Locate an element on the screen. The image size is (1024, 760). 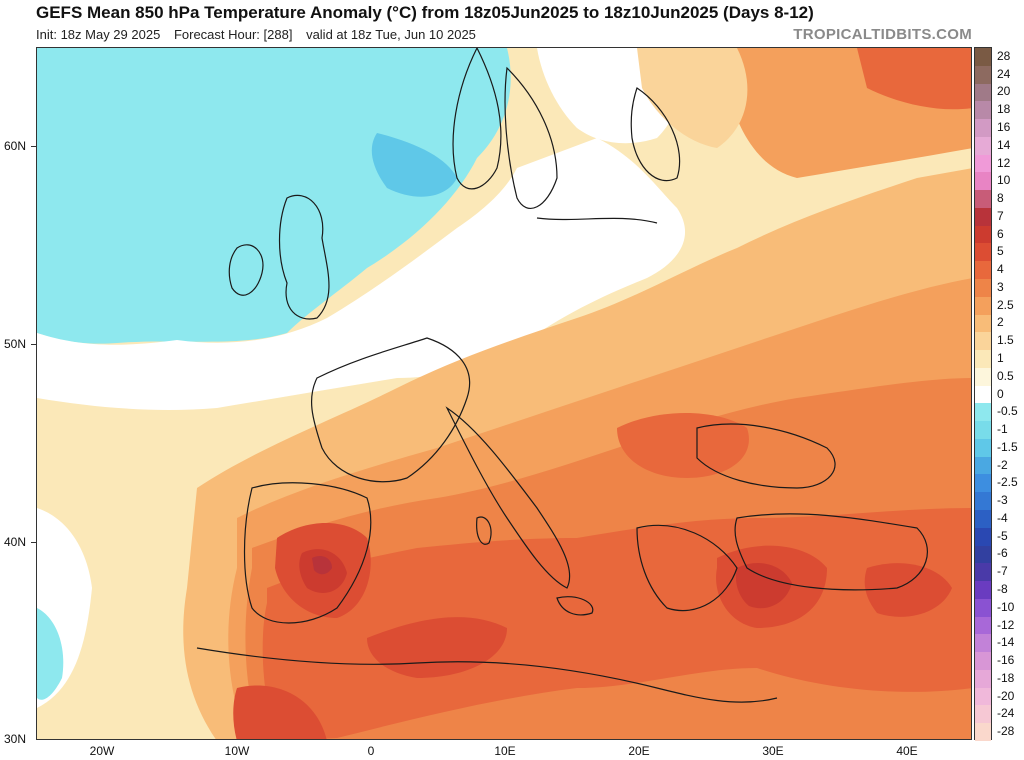
colorbar-label: 5 is located at coordinates (1000, 251).